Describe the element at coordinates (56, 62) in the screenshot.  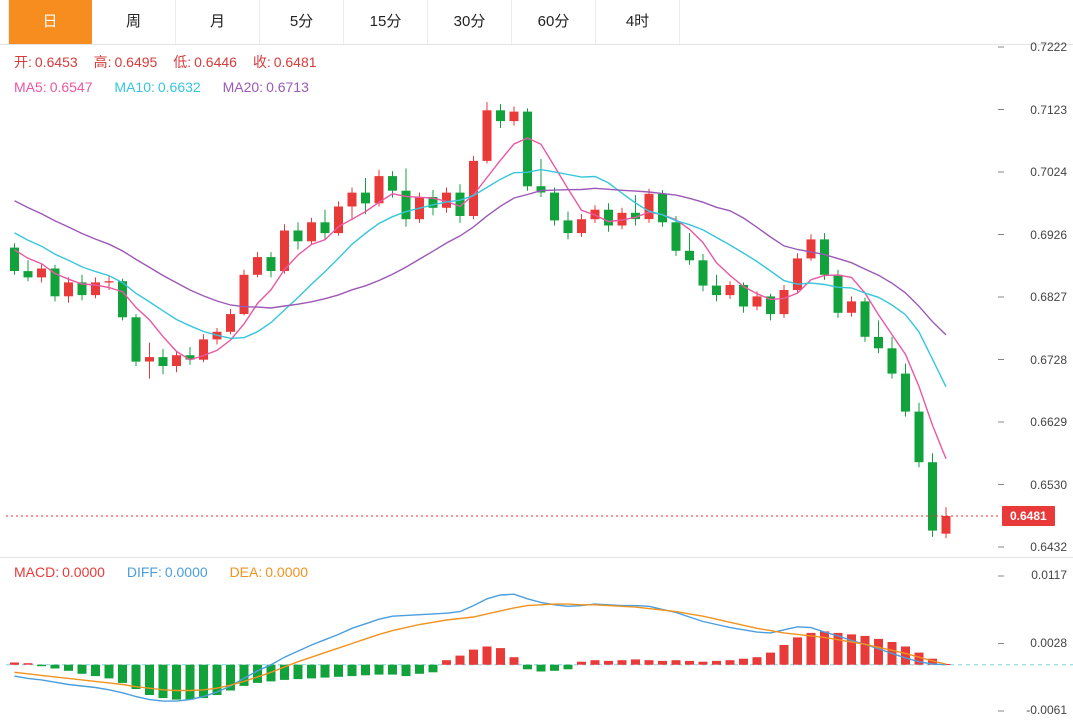
I see `open-value: 0.6453` at that location.